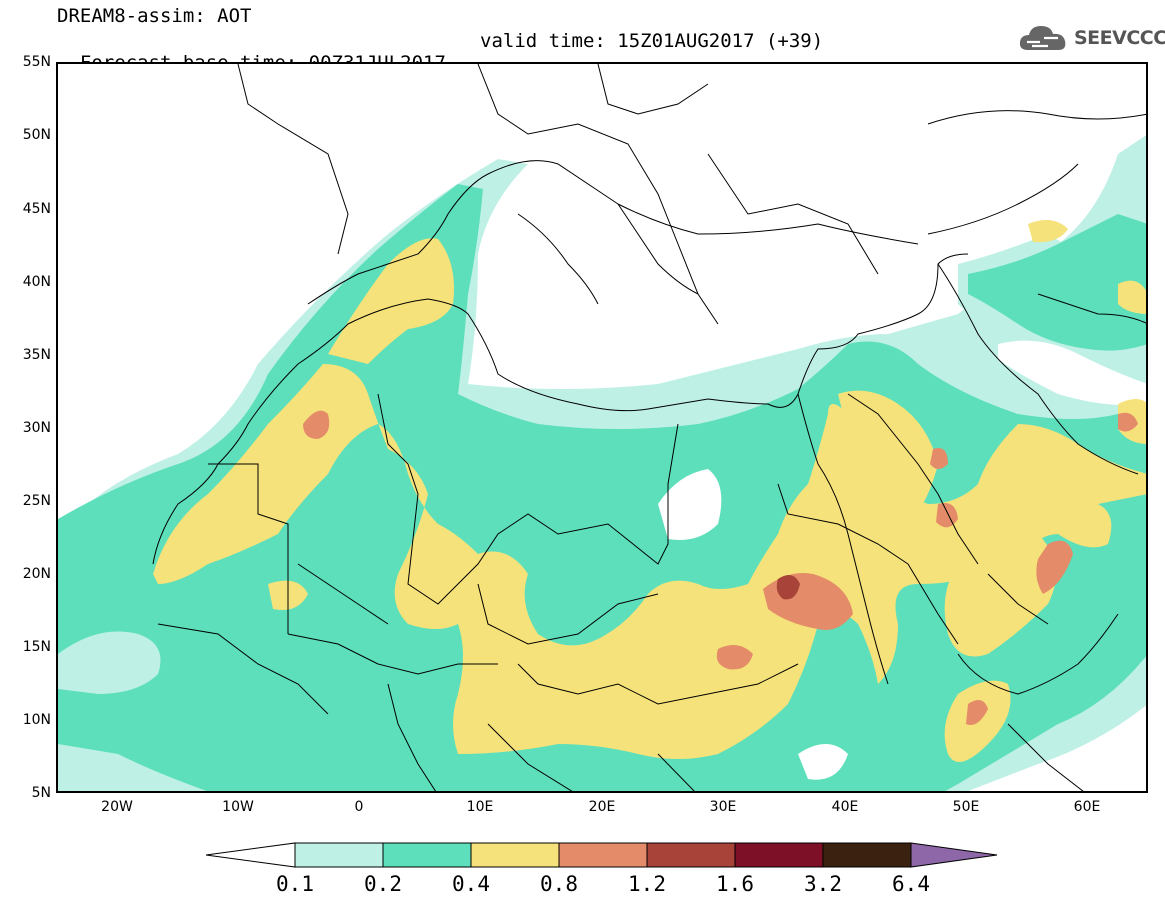 Image resolution: width=1165 pixels, height=905 pixels. I want to click on lat-label-30n: 30N, so click(36, 428).